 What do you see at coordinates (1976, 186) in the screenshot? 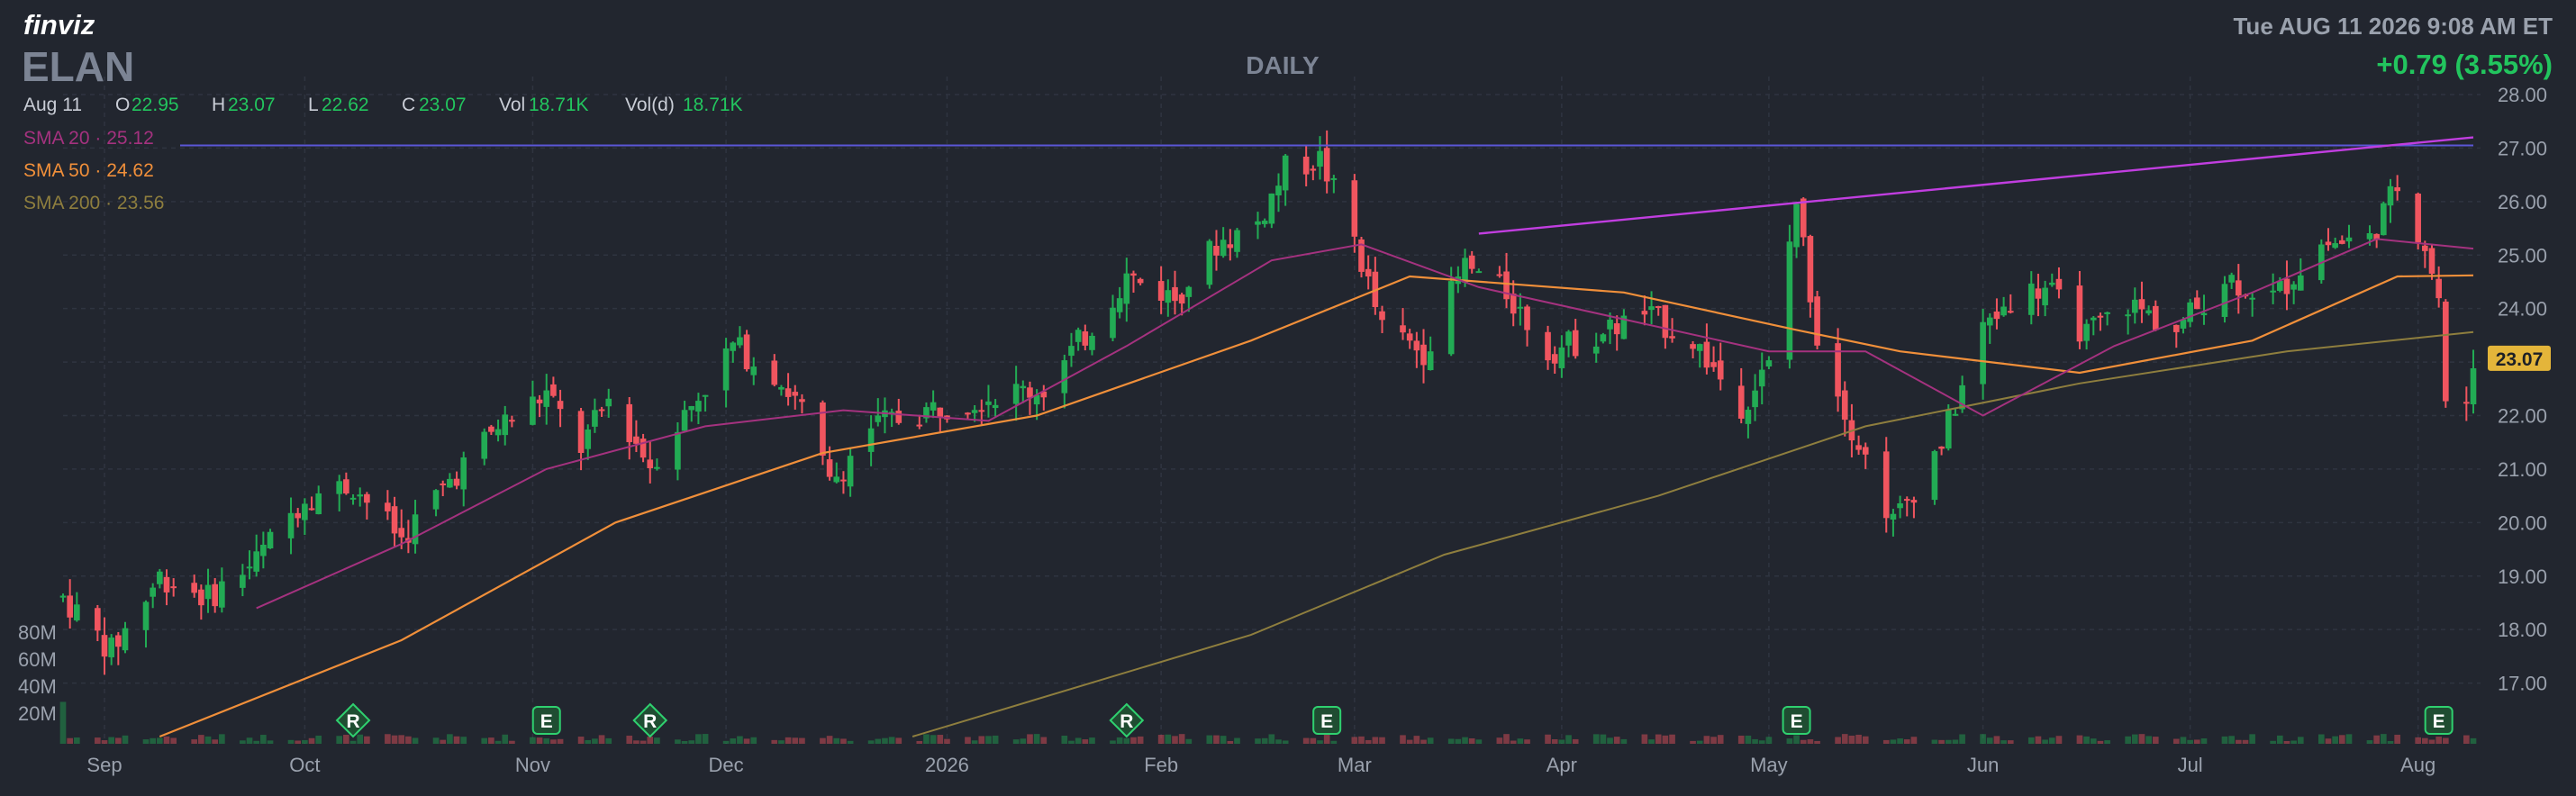
I see `trendline` at bounding box center [1976, 186].